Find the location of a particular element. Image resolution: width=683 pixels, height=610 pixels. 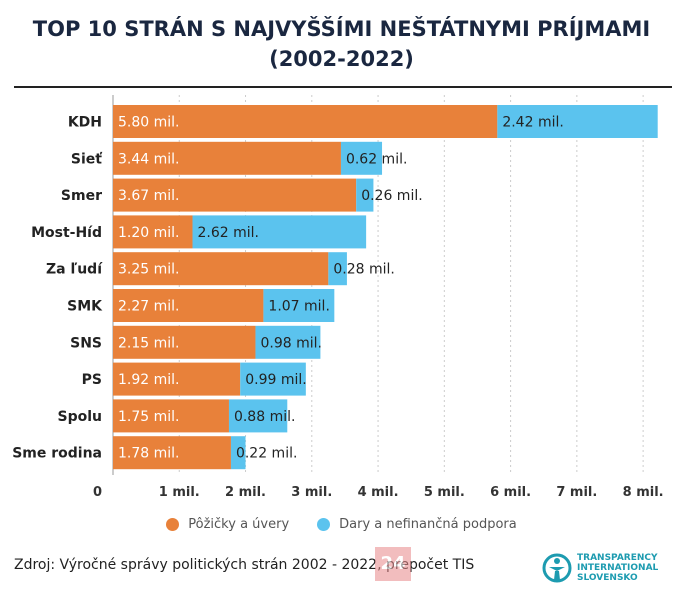

bar-za-ud--series-0 is located at coordinates (221, 269).